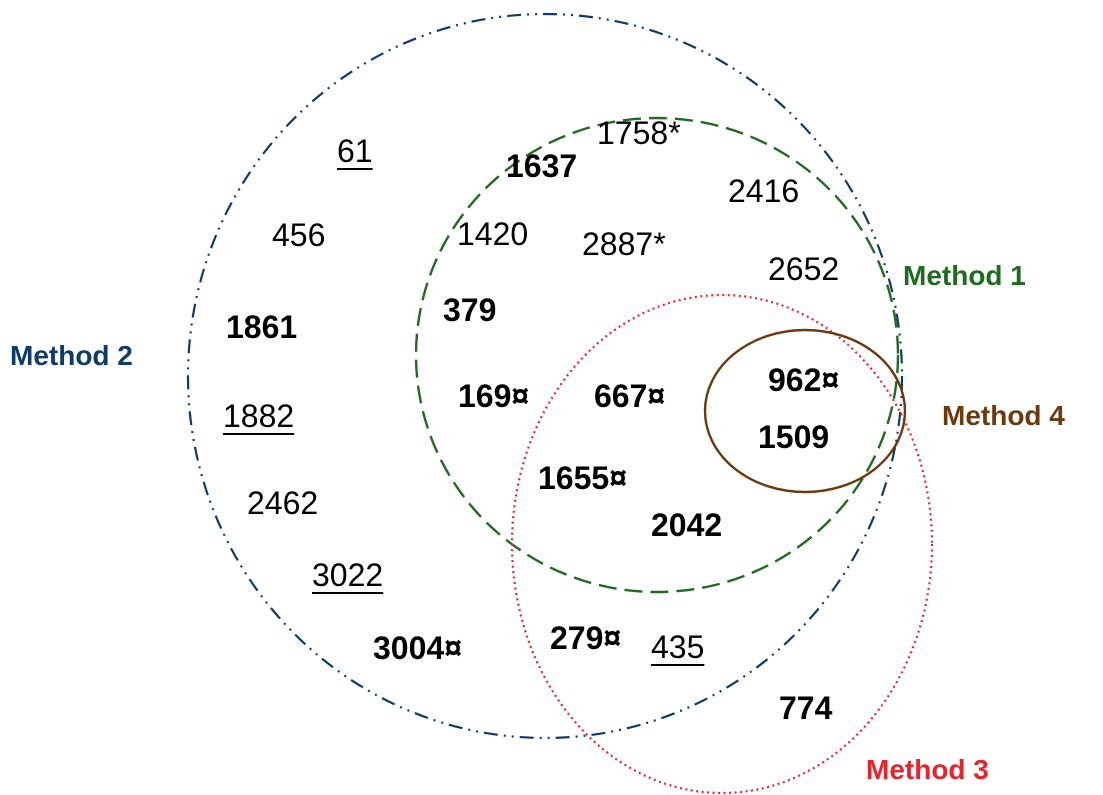 The image size is (1103, 795). I want to click on region-number: 456, so click(299, 235).